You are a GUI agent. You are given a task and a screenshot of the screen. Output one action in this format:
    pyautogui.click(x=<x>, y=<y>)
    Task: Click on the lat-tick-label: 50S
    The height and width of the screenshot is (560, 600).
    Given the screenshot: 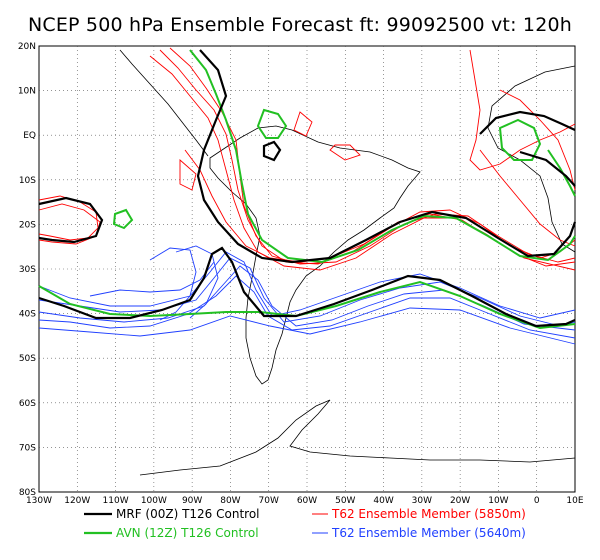 What is the action you would take?
    pyautogui.click(x=27, y=359)
    